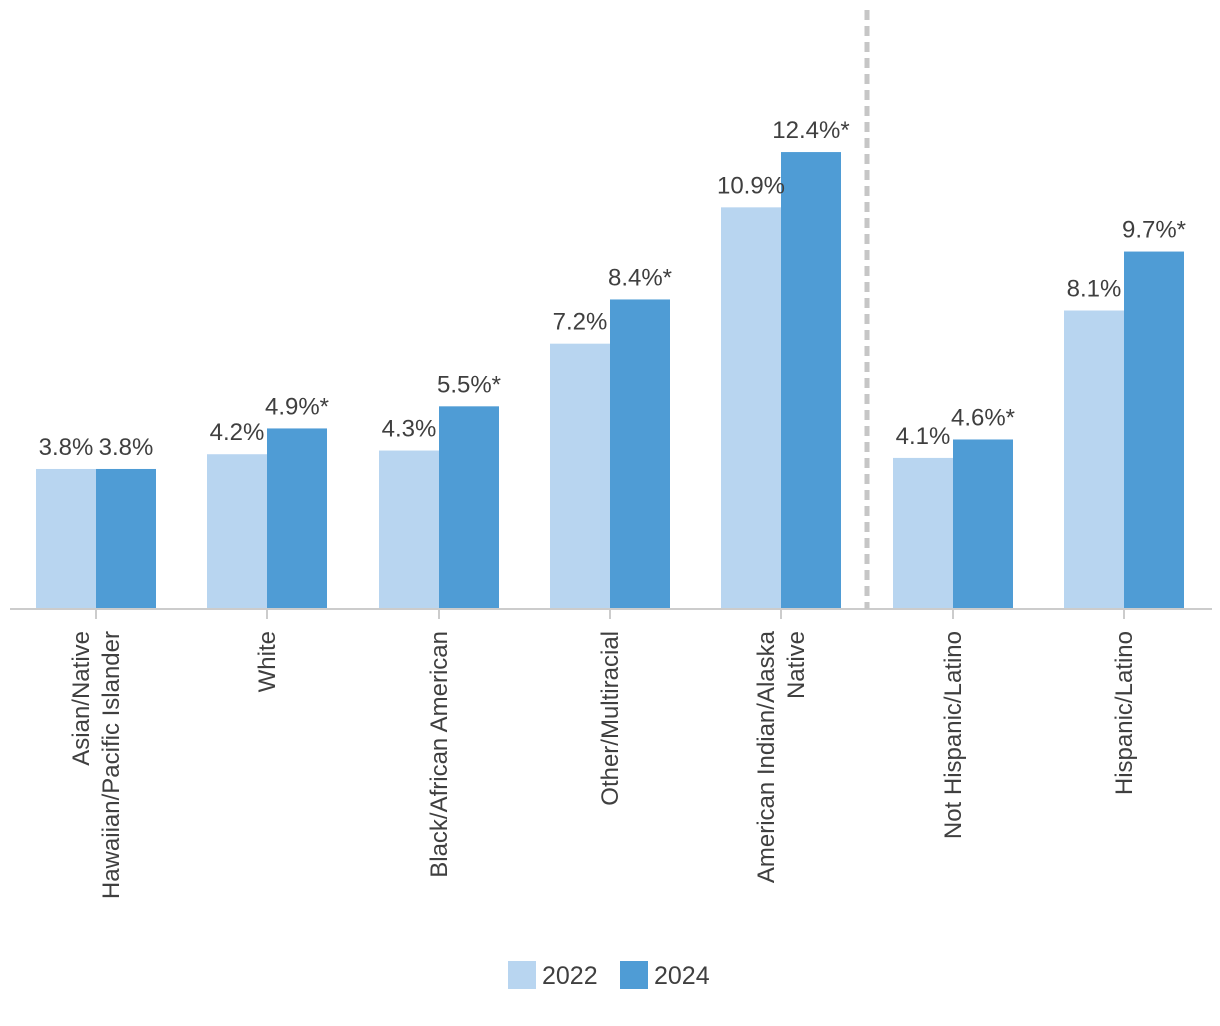 The height and width of the screenshot is (1026, 1220). I want to click on legend: 2022 2024, so click(609, 975).